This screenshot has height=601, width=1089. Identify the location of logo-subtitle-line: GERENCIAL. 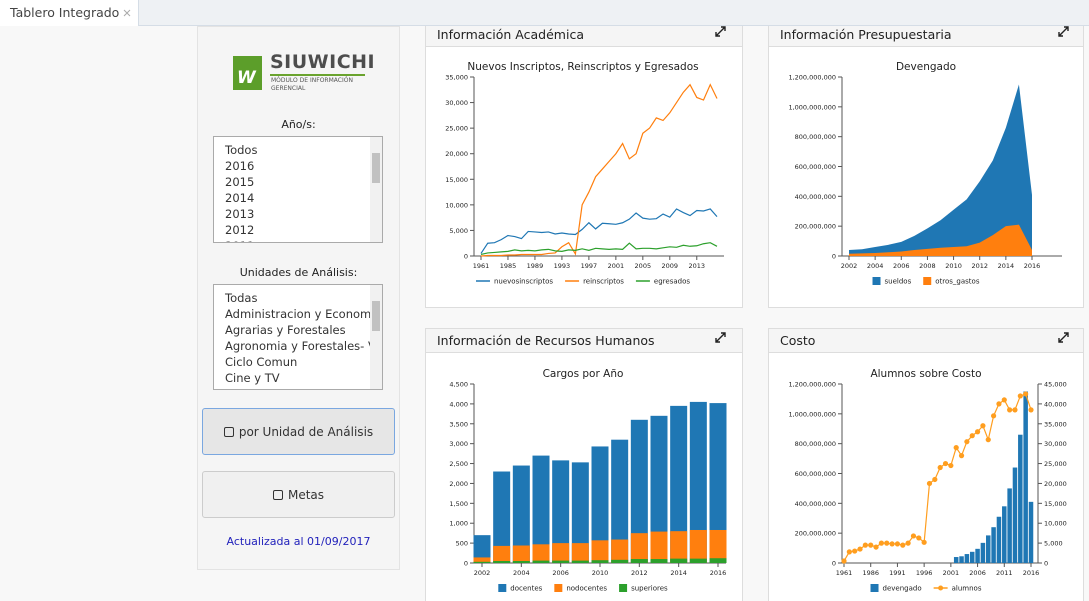
(288, 88).